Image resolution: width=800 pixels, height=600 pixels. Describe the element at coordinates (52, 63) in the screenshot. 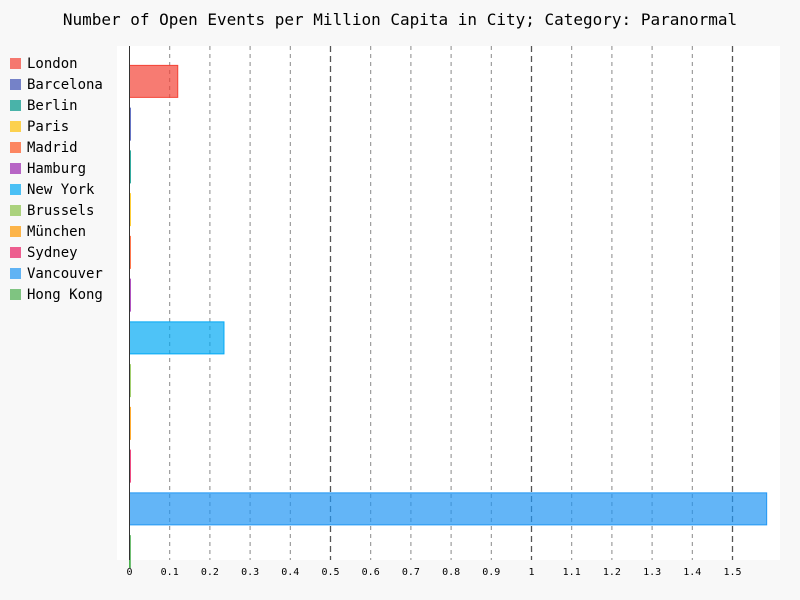

I see `legend-label: London` at that location.